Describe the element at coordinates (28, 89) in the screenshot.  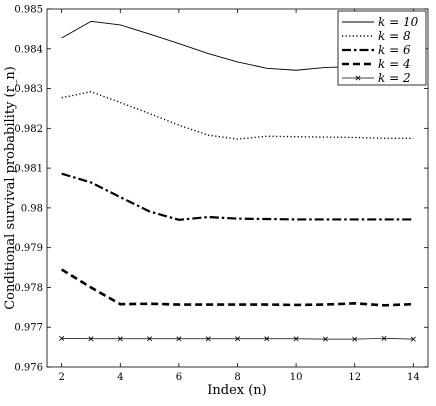
I see `y-tick-label: 0.983` at that location.